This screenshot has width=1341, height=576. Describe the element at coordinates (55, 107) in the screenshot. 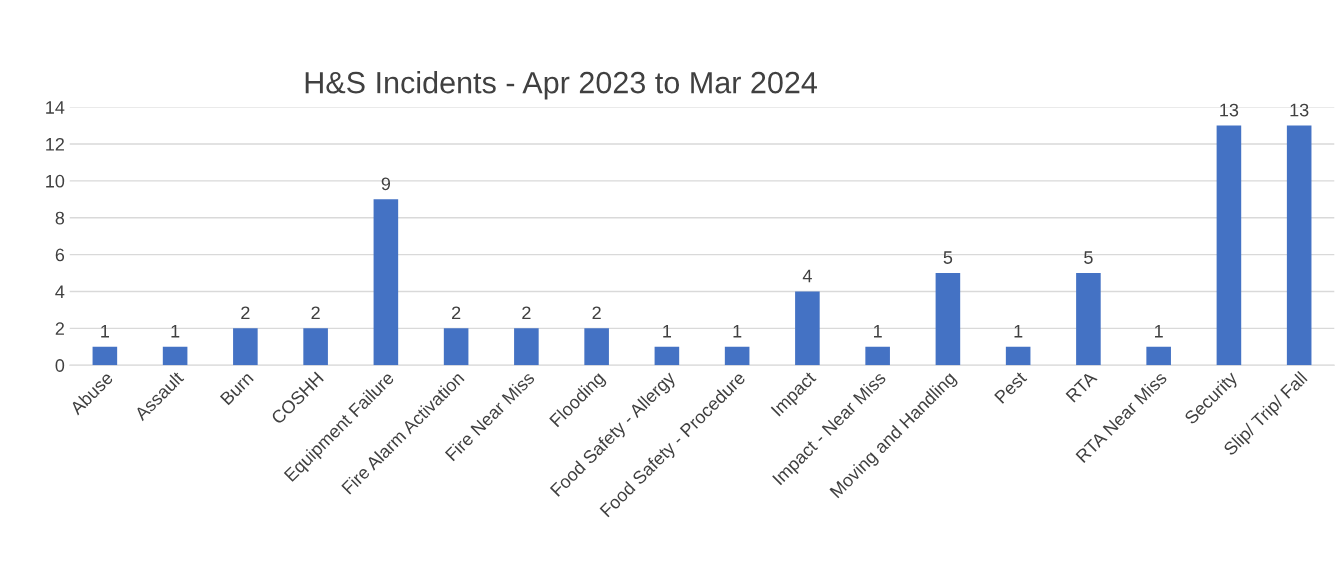

I see `y-tick-label: 14` at that location.